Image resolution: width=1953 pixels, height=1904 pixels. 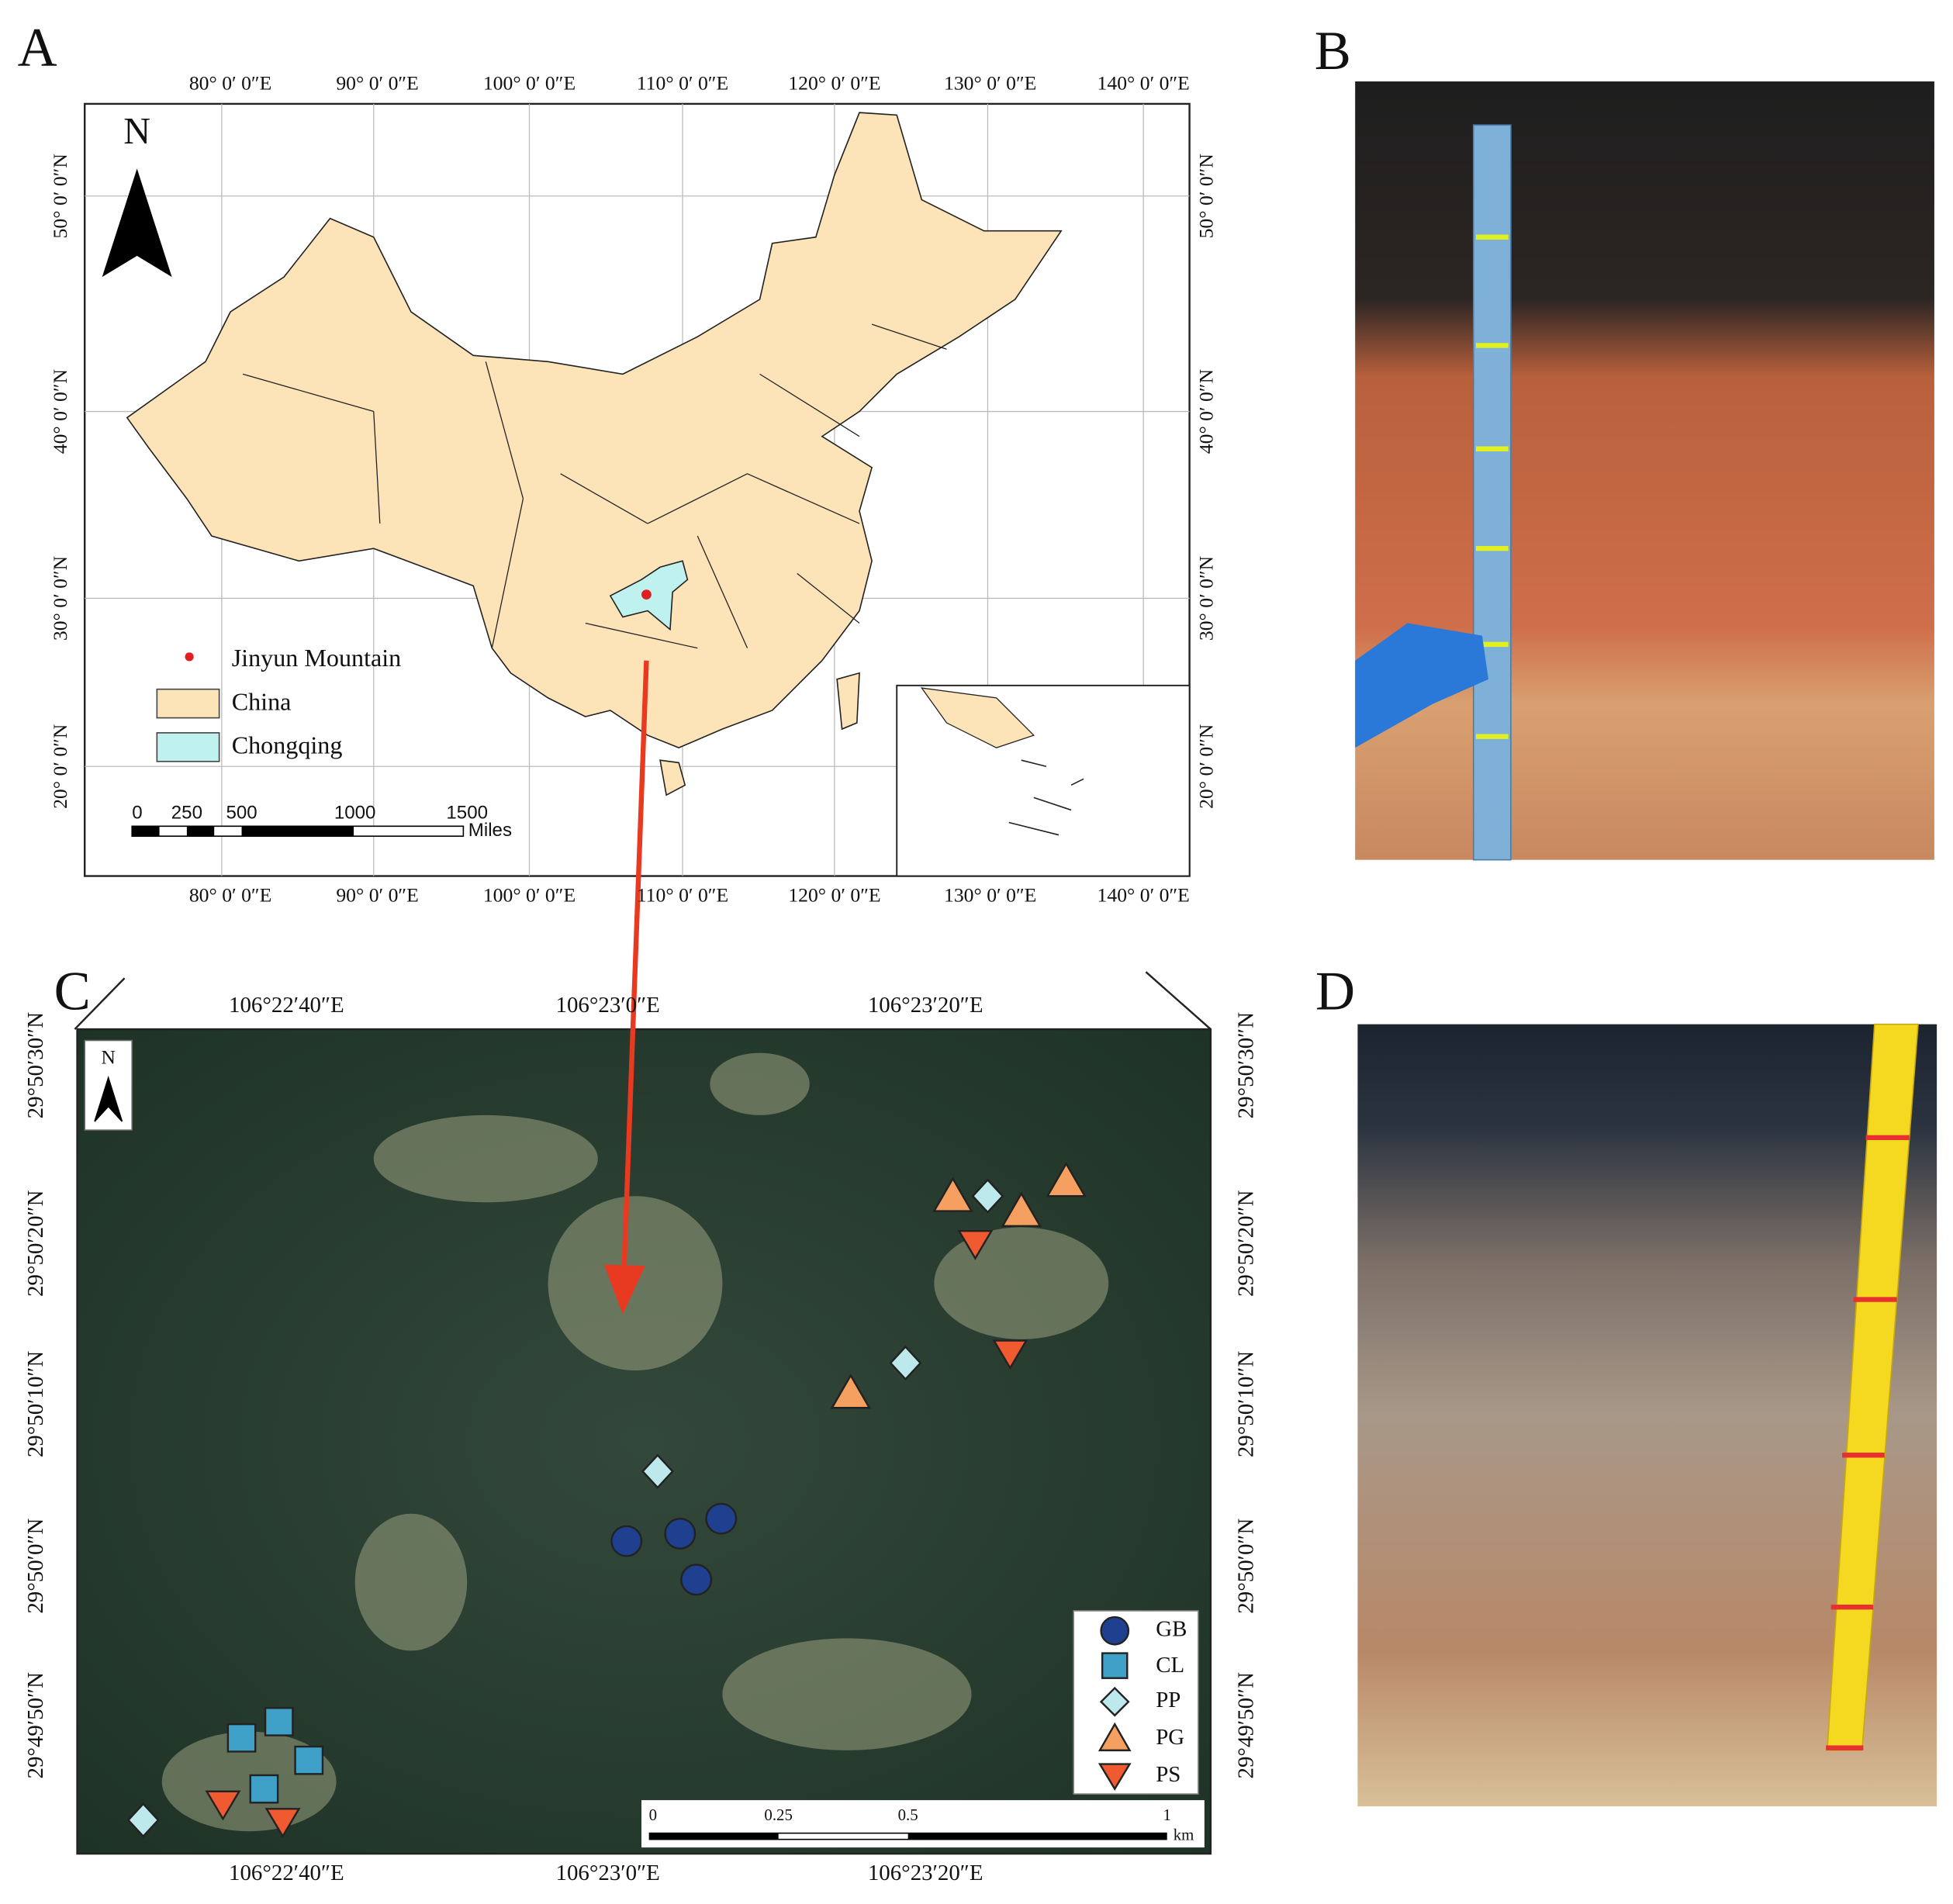 I want to click on ruler-marks, so click(x=1868, y=1442).